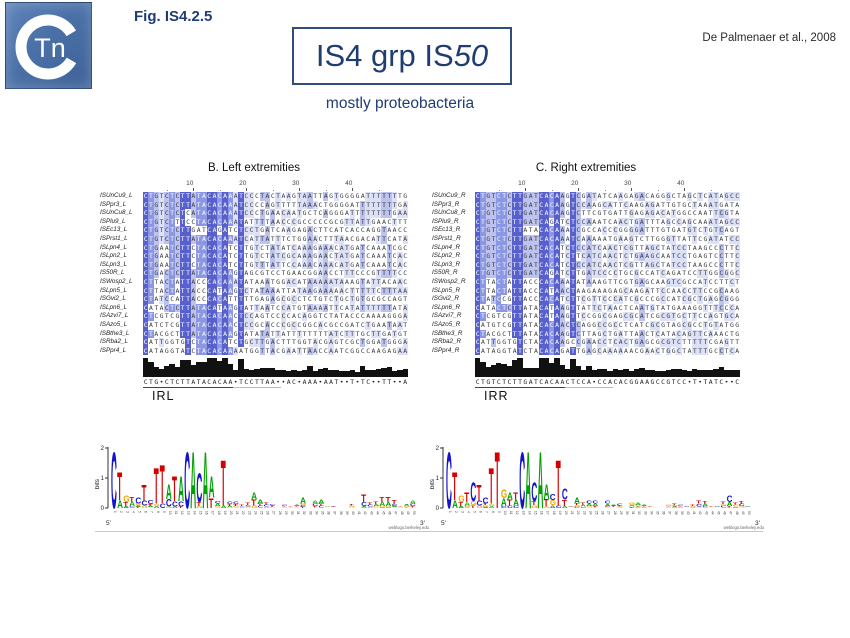 This screenshot has height=638, width=850. I want to click on svg-text: 21, so click(572, 513).